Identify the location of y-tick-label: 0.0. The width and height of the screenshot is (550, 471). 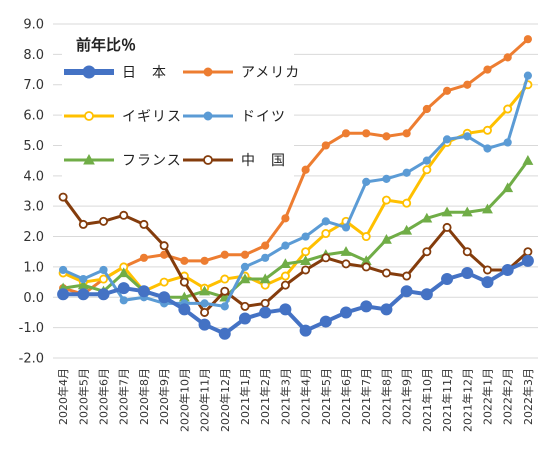
(33, 298).